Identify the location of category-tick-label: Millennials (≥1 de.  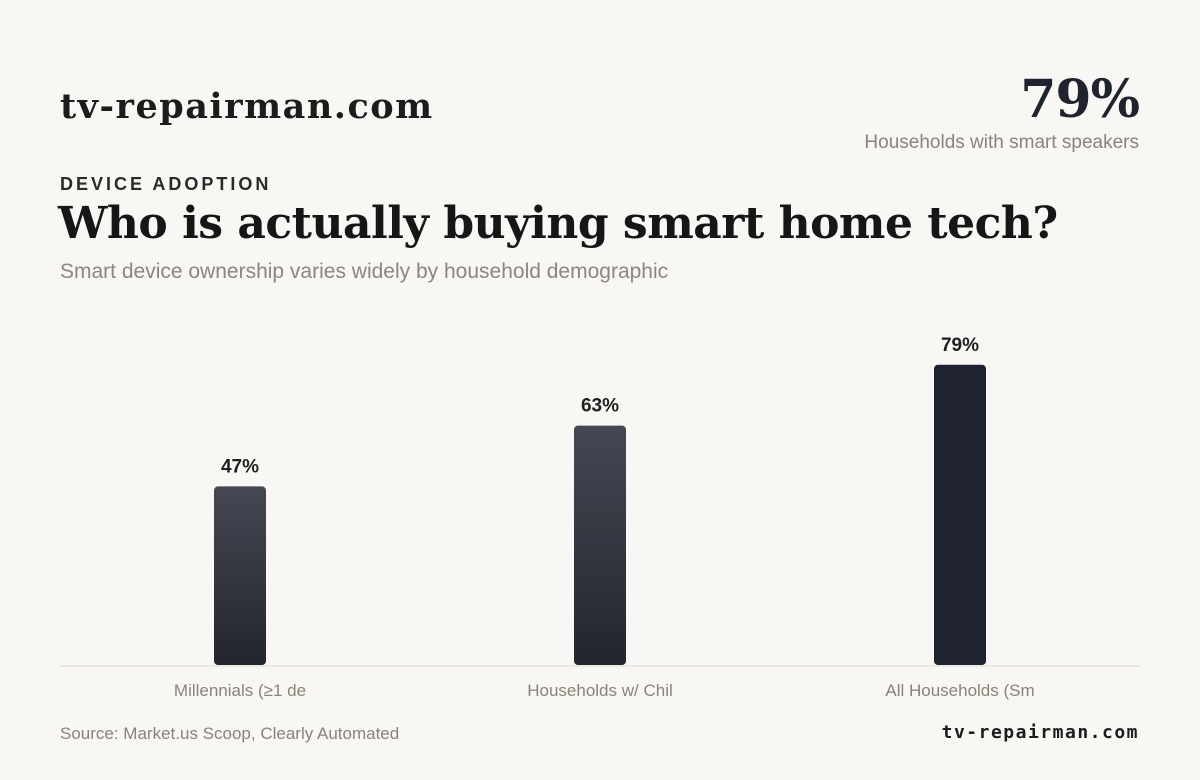
(240, 690).